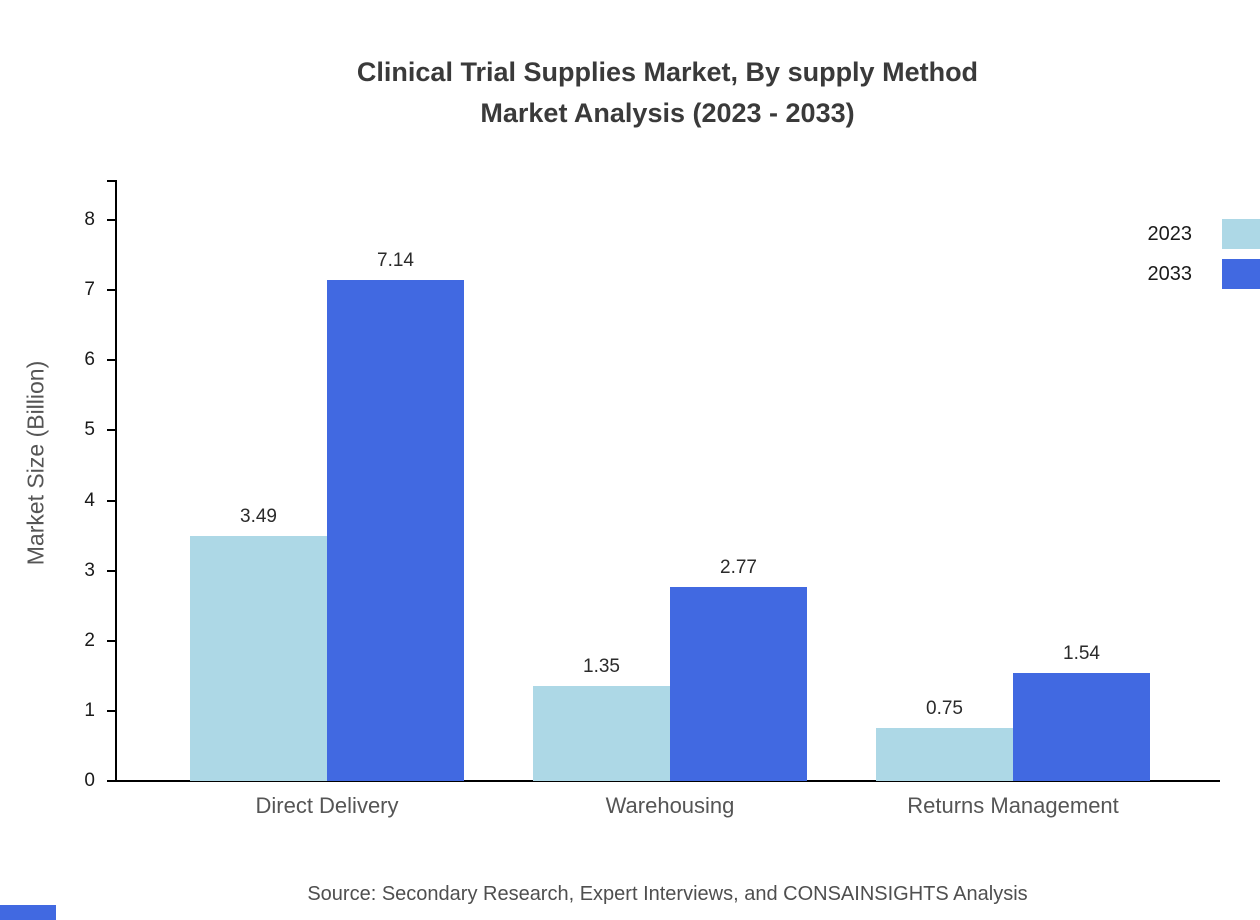 The height and width of the screenshot is (920, 1260). What do you see at coordinates (667, 113) in the screenshot?
I see `chart-title-line2: Market Analysis (2023 - 2033)` at bounding box center [667, 113].